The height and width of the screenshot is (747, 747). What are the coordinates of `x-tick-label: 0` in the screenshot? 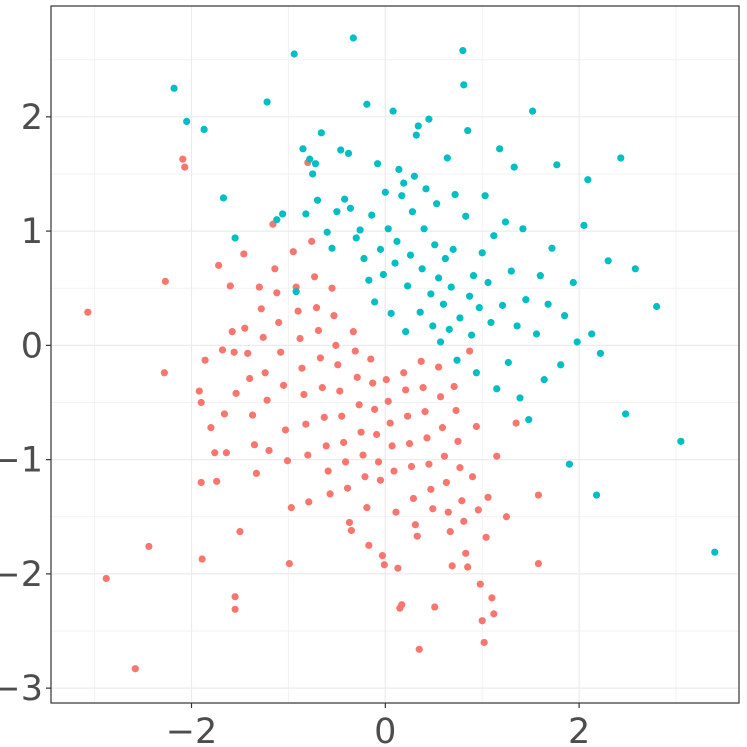 It's located at (385, 729).